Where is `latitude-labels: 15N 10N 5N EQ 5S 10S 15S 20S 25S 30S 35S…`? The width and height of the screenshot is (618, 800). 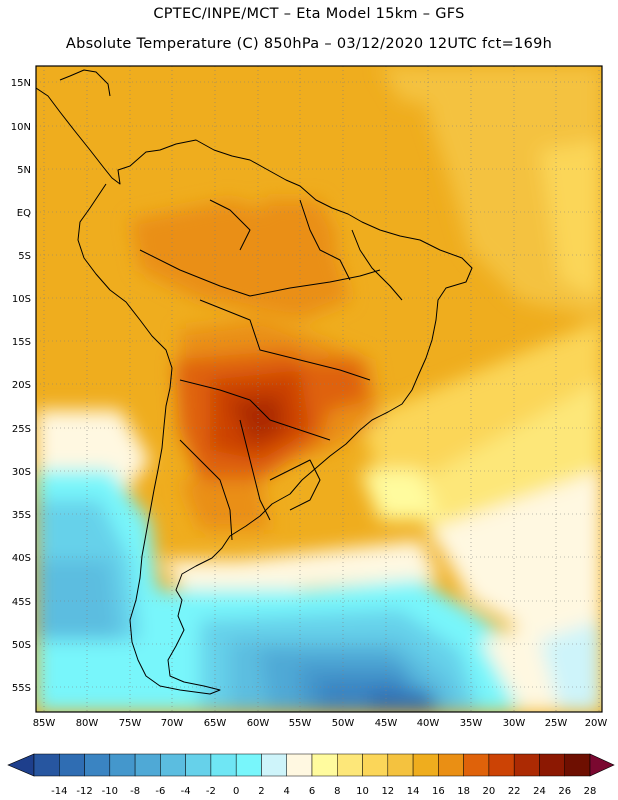 latitude-labels: 15N 10N 5N EQ 5S 10S 15S 20S 25S 30S 35S… is located at coordinates (21, 386).